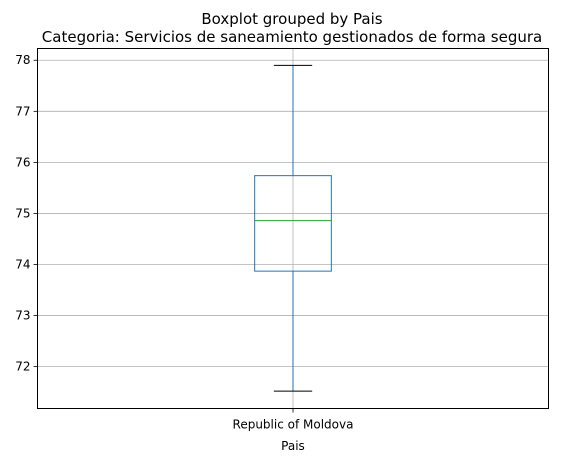 The image size is (583, 461). I want to click on y-axis: 72 73 74 75 76 77 78, so click(26, 213).